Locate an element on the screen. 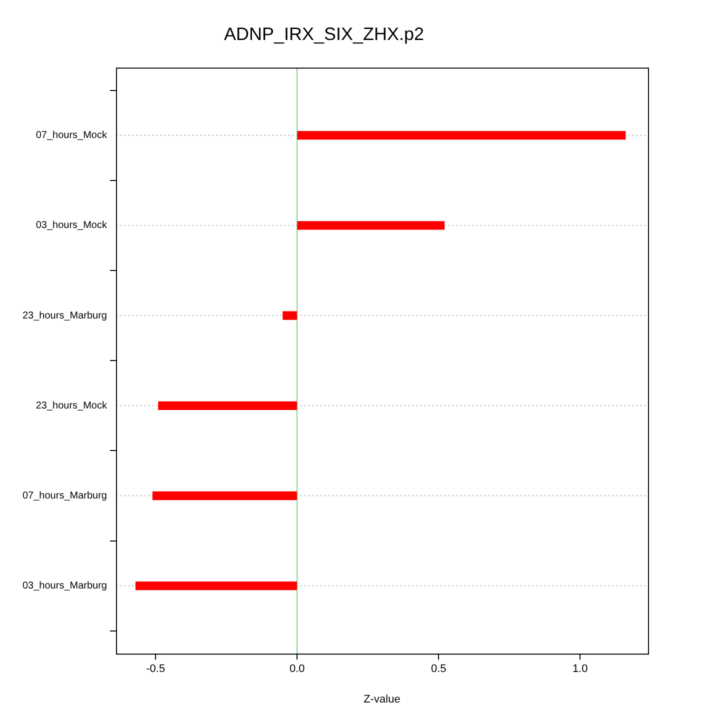 The width and height of the screenshot is (720, 720). y-tick-label: 23_hours_Marburg is located at coordinates (64, 316).